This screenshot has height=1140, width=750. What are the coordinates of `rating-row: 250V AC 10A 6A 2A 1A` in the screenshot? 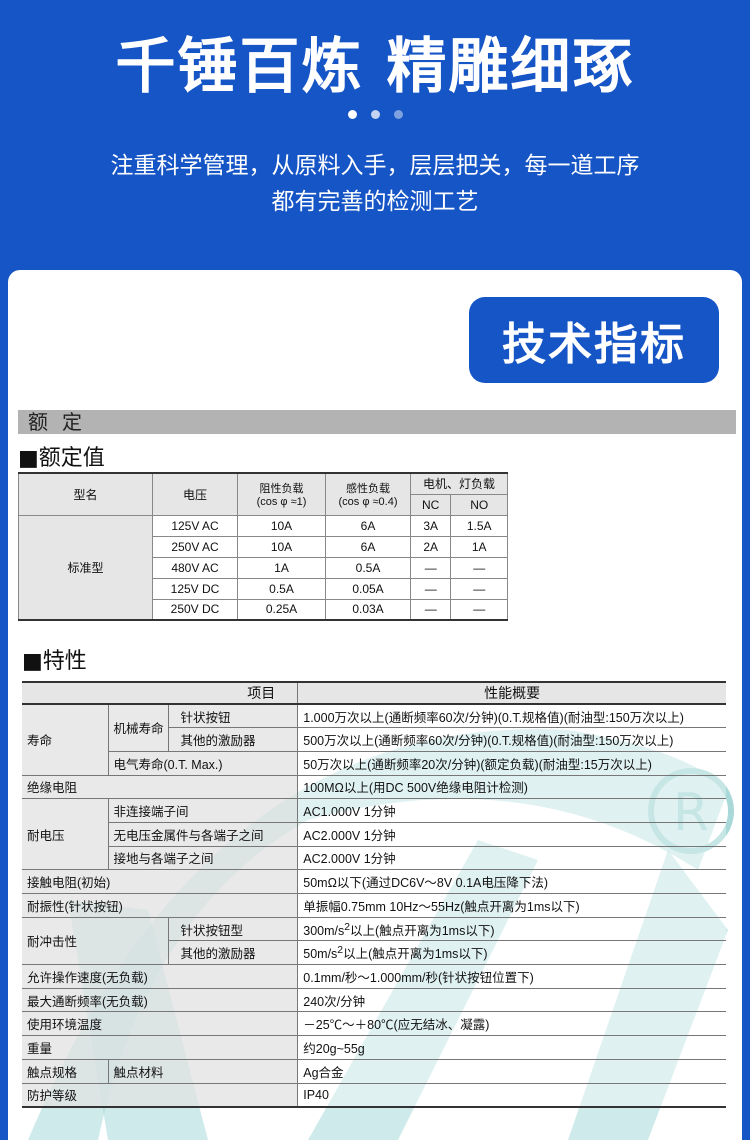 It's located at (263, 546).